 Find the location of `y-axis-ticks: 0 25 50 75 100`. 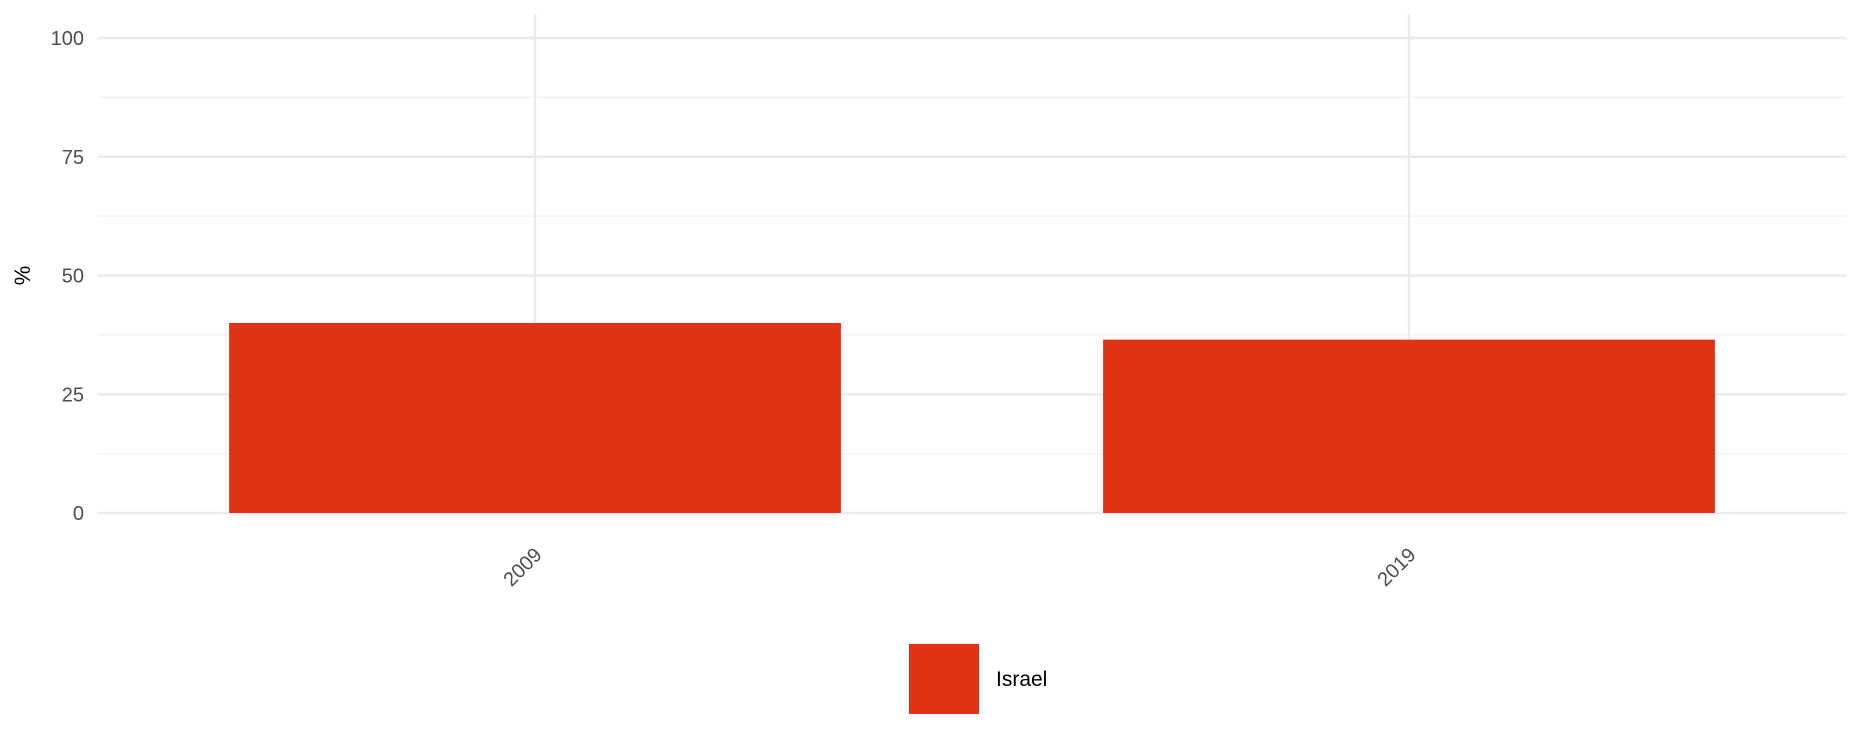

y-axis-ticks: 0 25 50 75 100 is located at coordinates (67, 276).